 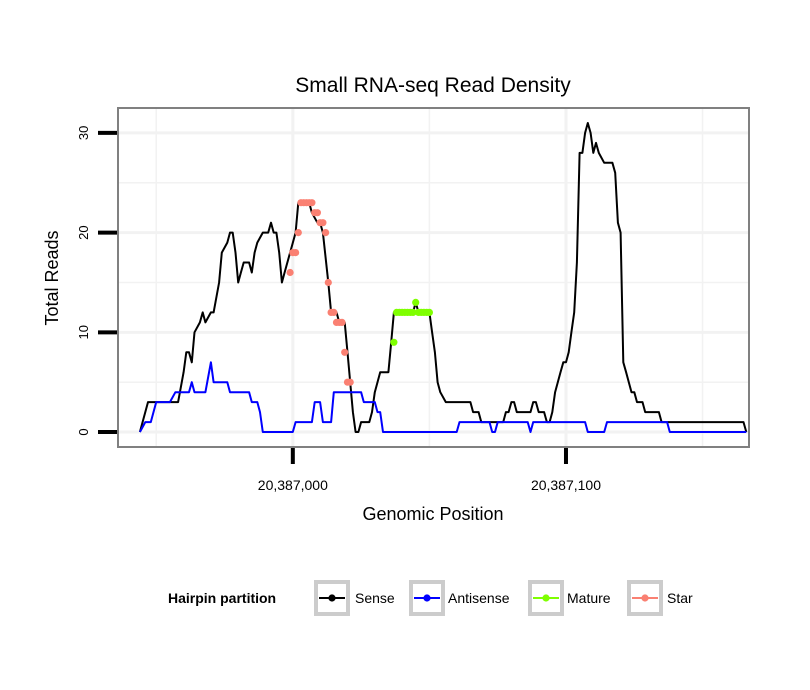 I want to click on legend-label: Antisense, so click(x=479, y=598).